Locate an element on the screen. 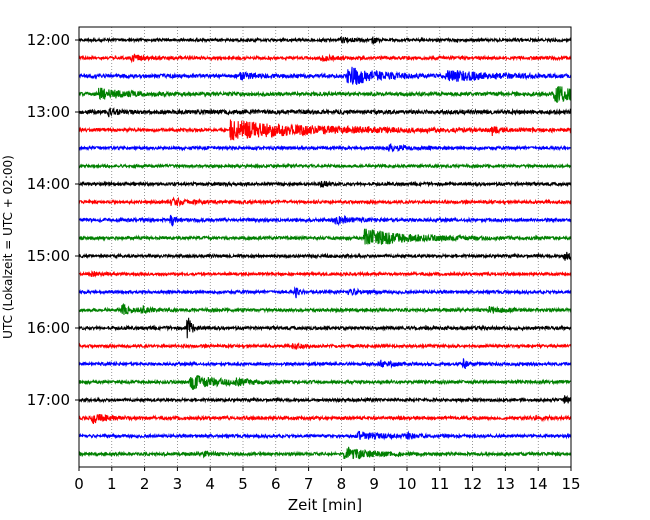 The height and width of the screenshot is (520, 650). x-tick-label: 15 is located at coordinates (570, 484).